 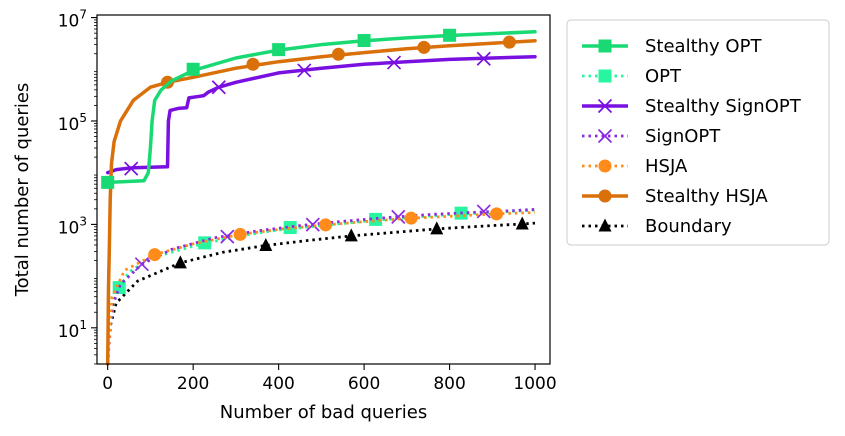 I want to click on legend-item: Stealthy OPT, so click(x=672, y=46).